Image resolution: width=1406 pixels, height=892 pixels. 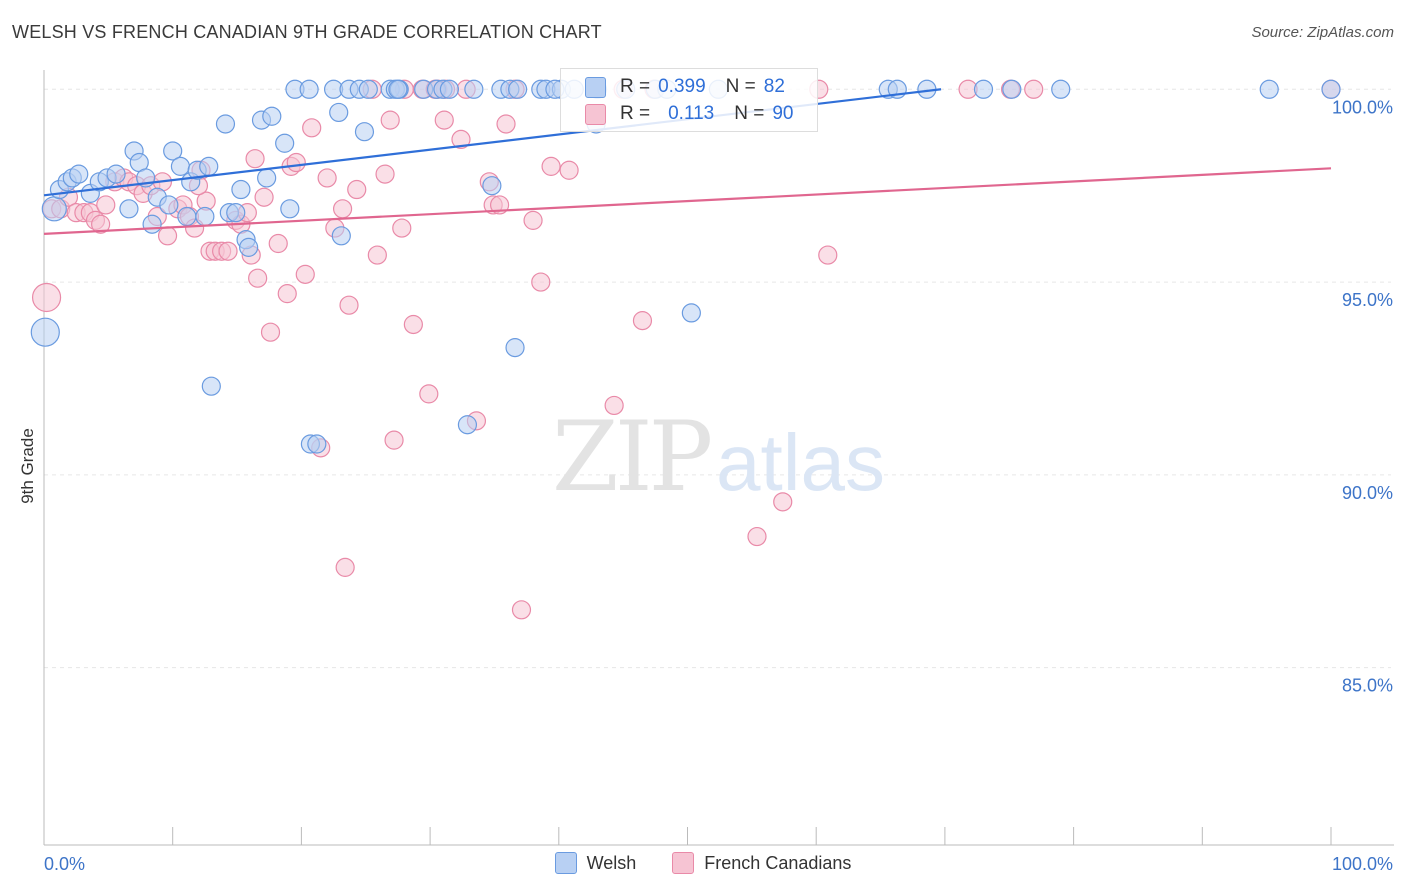 I want to click on legend-item-french-canadians: French Canadians, so click(x=761, y=863).